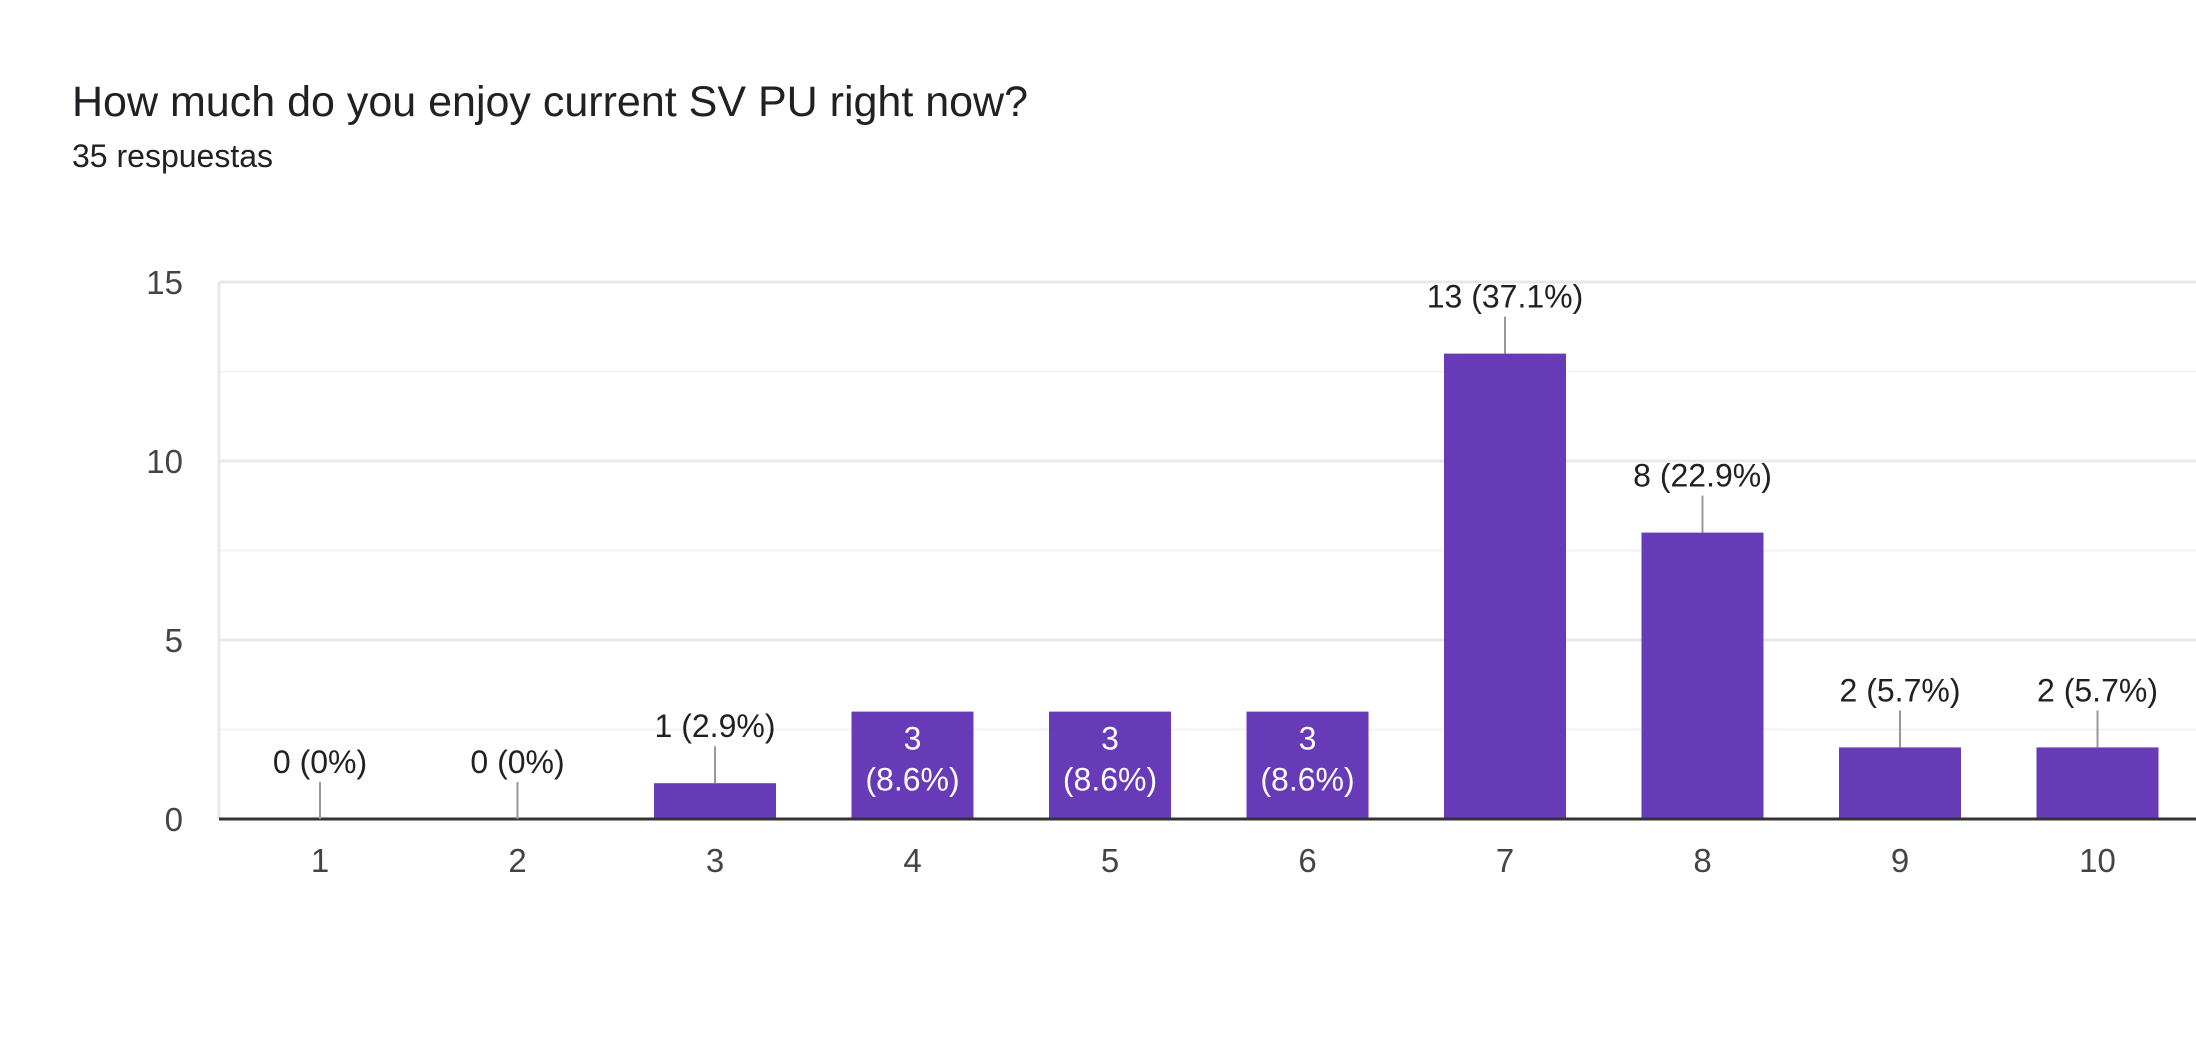  Describe the element at coordinates (1505, 297) in the screenshot. I see `bar-data-label: 13 (37.1%)` at that location.